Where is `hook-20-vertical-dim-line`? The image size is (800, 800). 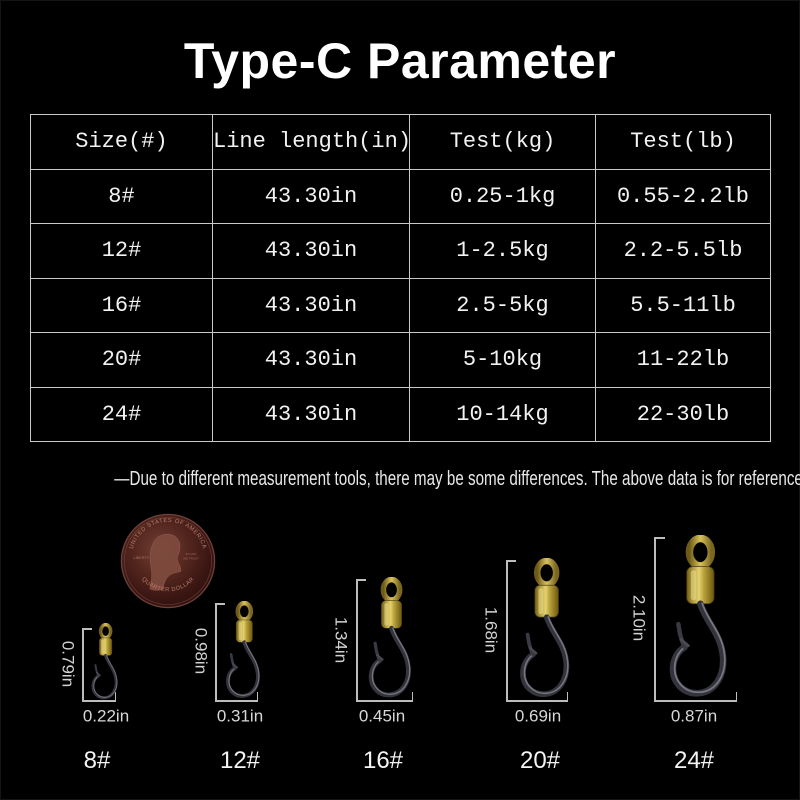 hook-20-vertical-dim-line is located at coordinates (507, 630).